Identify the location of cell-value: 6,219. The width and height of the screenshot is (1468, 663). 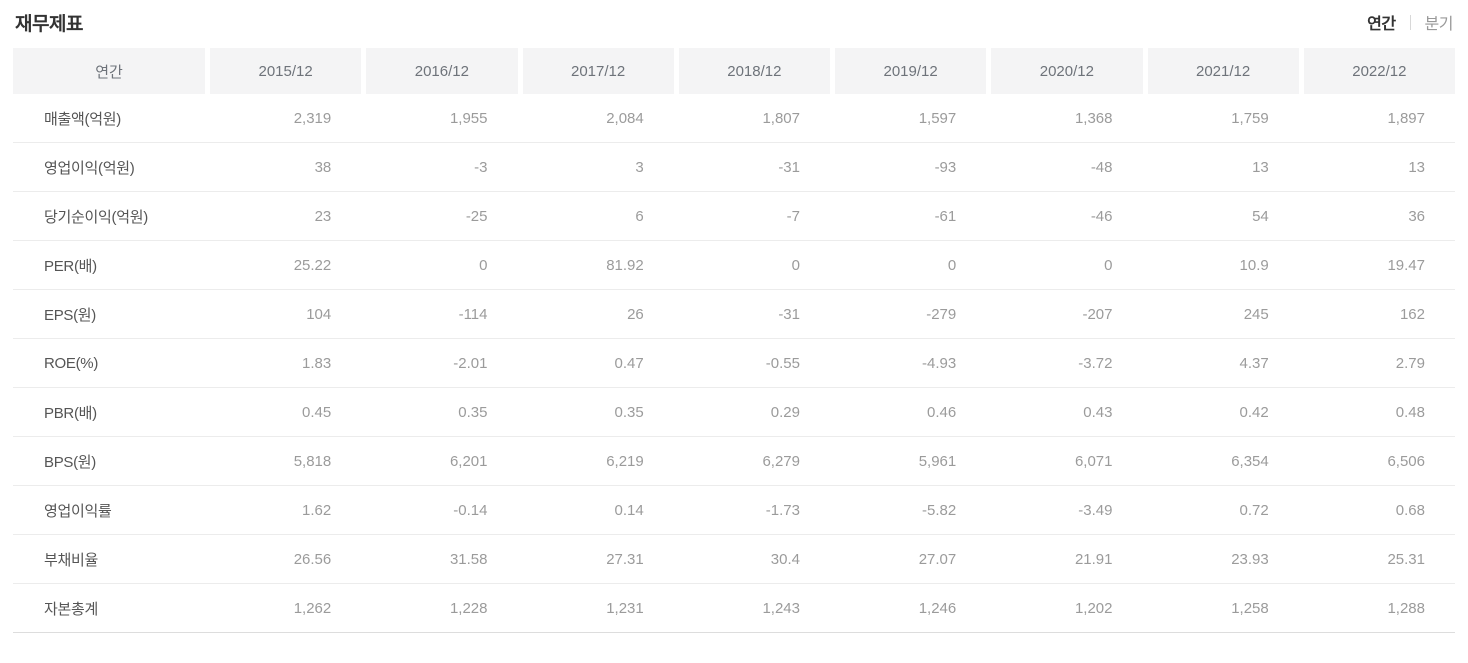
(625, 461).